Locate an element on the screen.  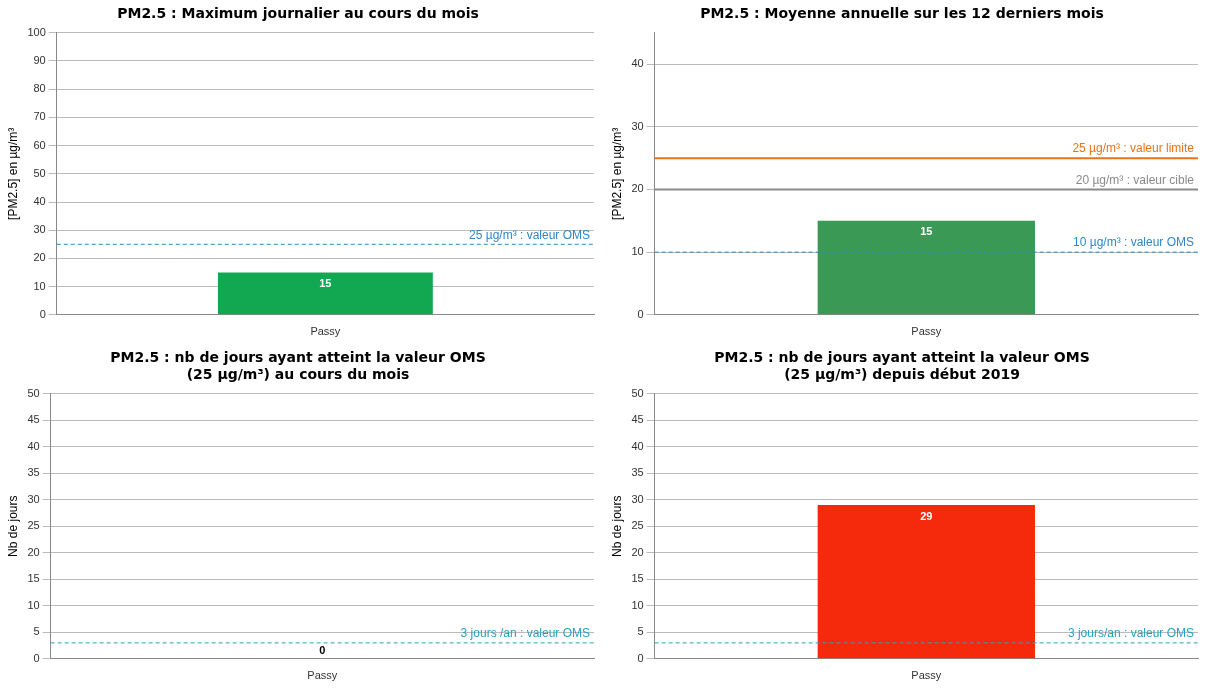
ref-line-label: 25 µg/m³ : valeur OMS is located at coordinates (529, 234).